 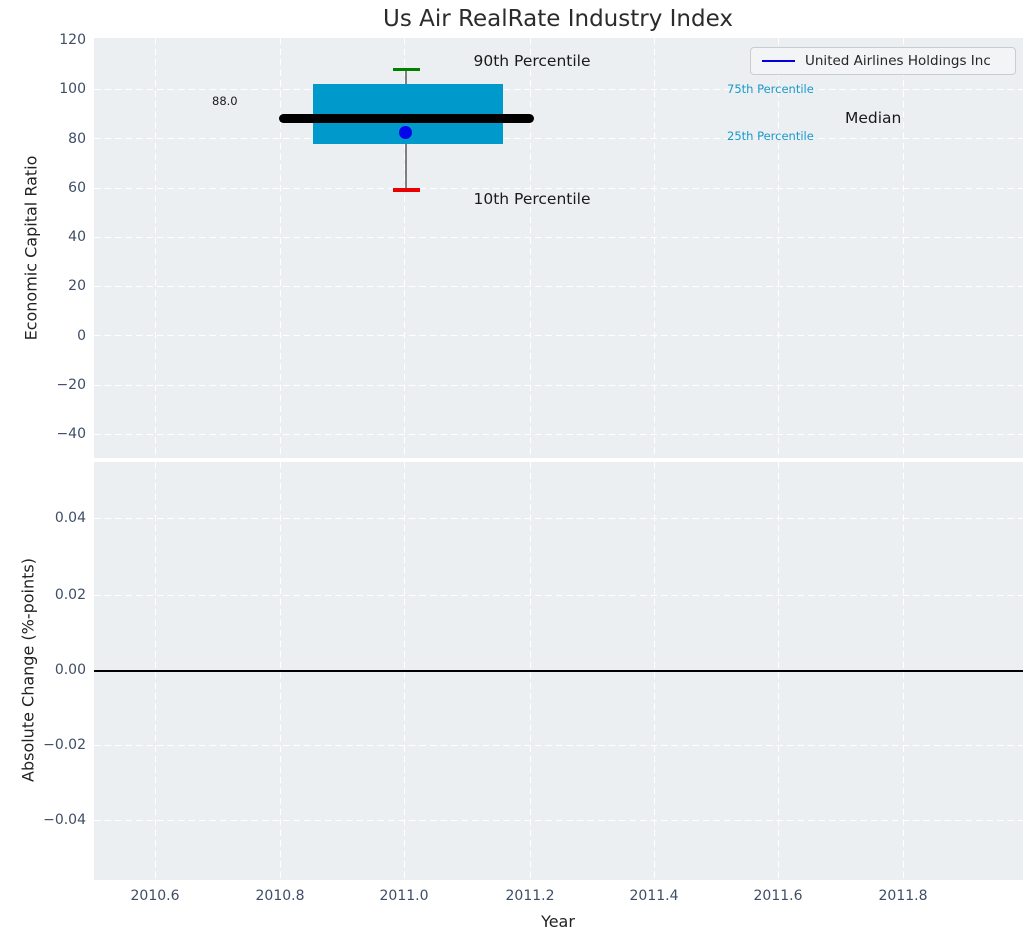 What do you see at coordinates (770, 89) in the screenshot?
I see `annotation-75th-percentile: 75th Percentile` at bounding box center [770, 89].